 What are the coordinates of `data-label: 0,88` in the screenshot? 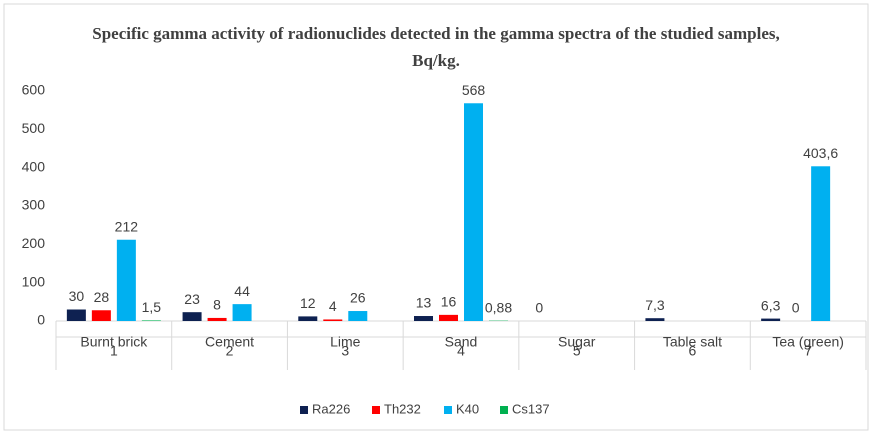 It's located at (498, 307).